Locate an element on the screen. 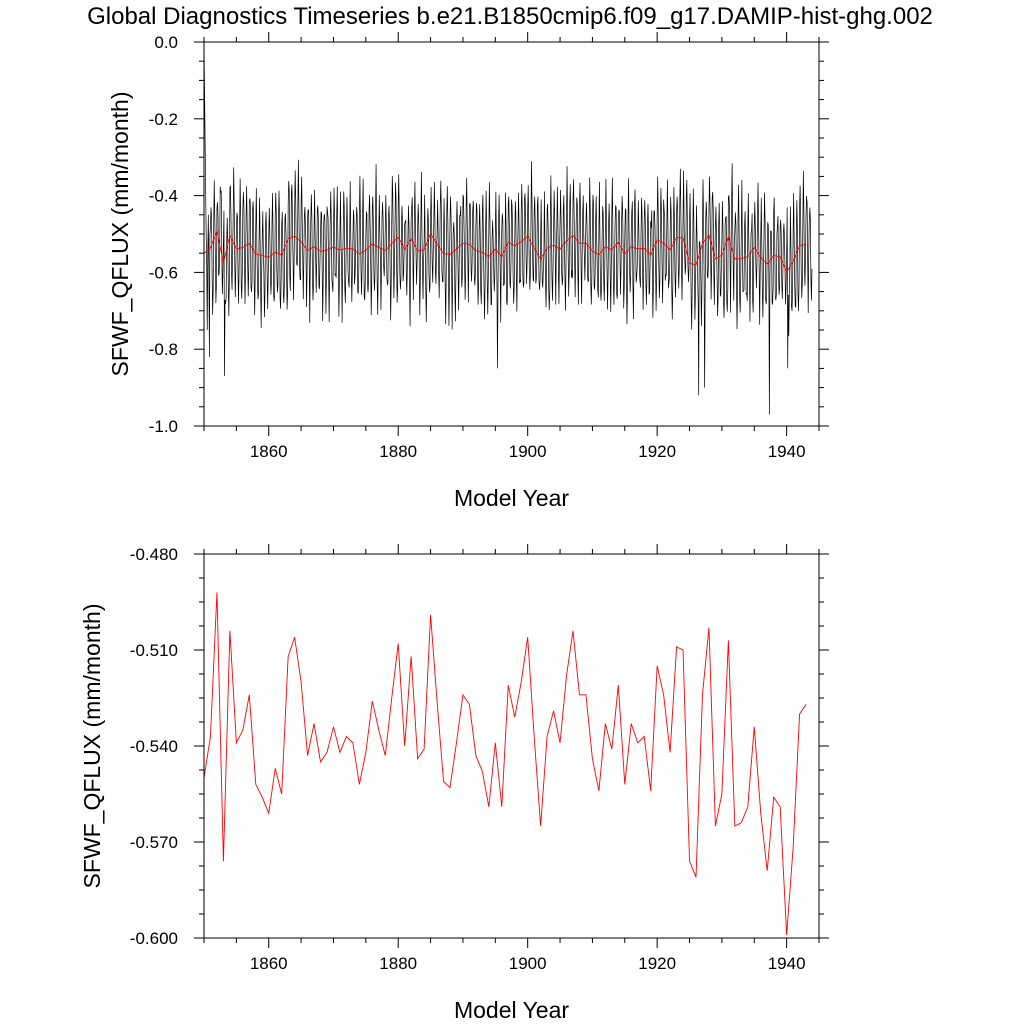 The width and height of the screenshot is (1024, 1024). y-tick-label: -0.4 is located at coordinates (163, 196).